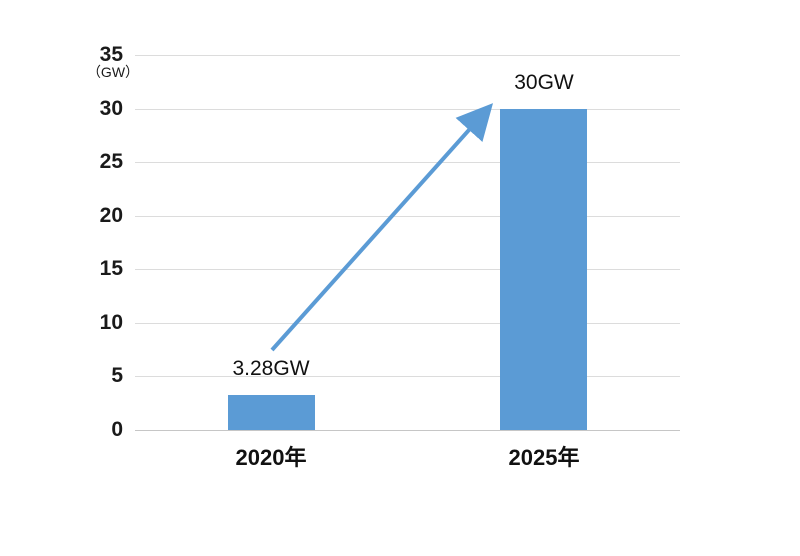 The height and width of the screenshot is (556, 800). Describe the element at coordinates (271, 368) in the screenshot. I see `data-label: 3.28GW` at that location.